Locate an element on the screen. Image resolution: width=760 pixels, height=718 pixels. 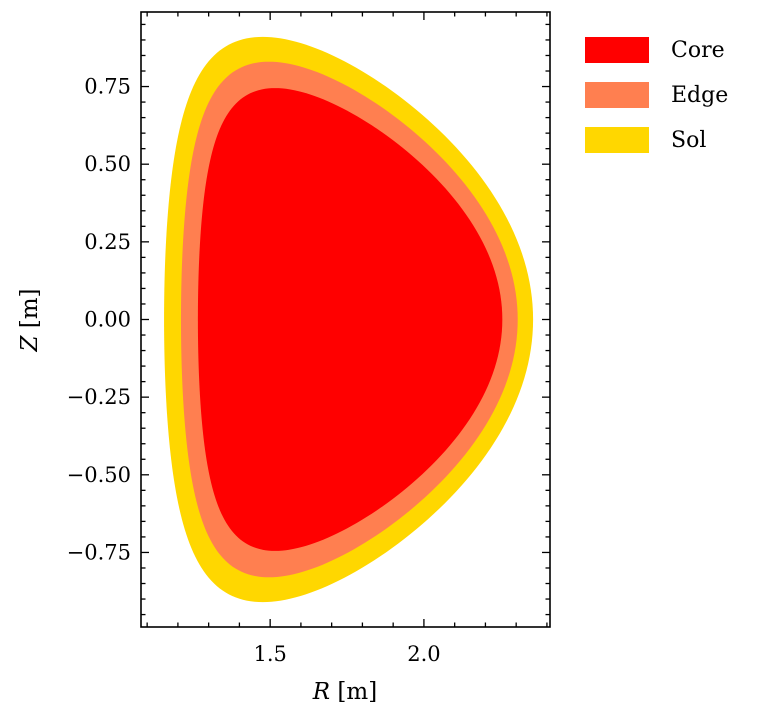
x-tick-label: 2.0 is located at coordinates (423, 654).